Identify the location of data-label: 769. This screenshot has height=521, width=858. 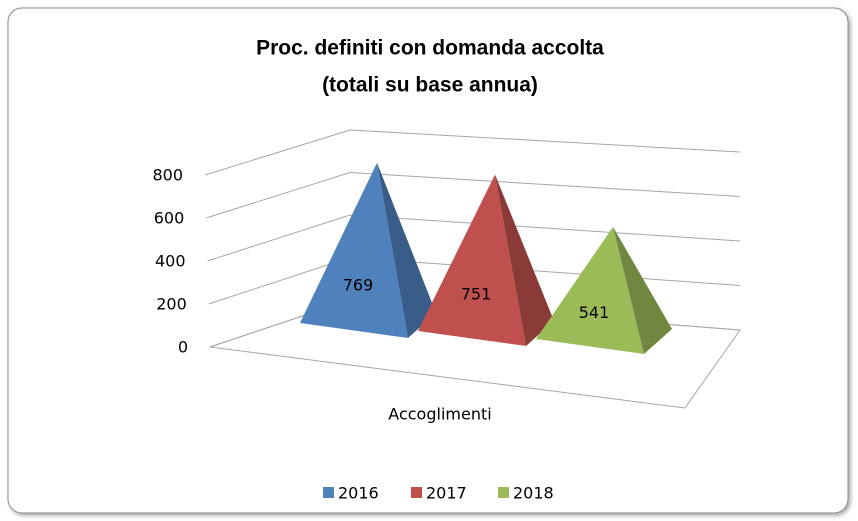
(358, 285).